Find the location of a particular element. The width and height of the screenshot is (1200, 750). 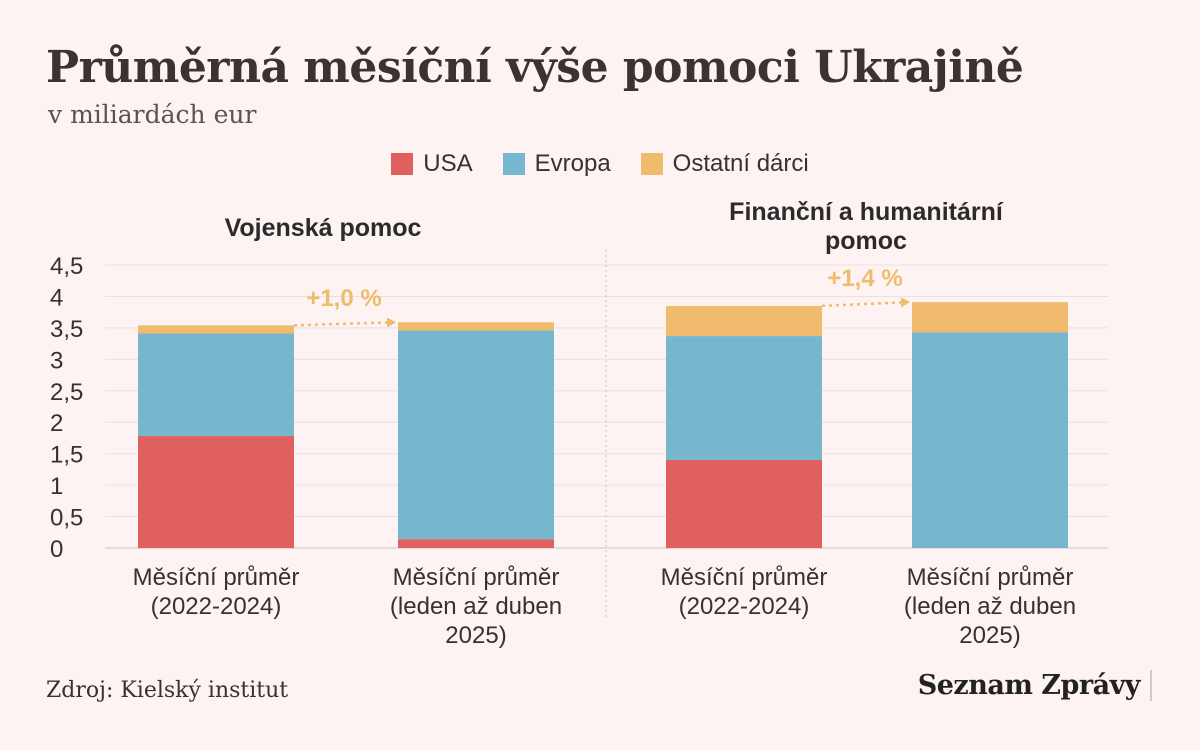

brand-logo: Seznam Zprávy is located at coordinates (1035, 685).